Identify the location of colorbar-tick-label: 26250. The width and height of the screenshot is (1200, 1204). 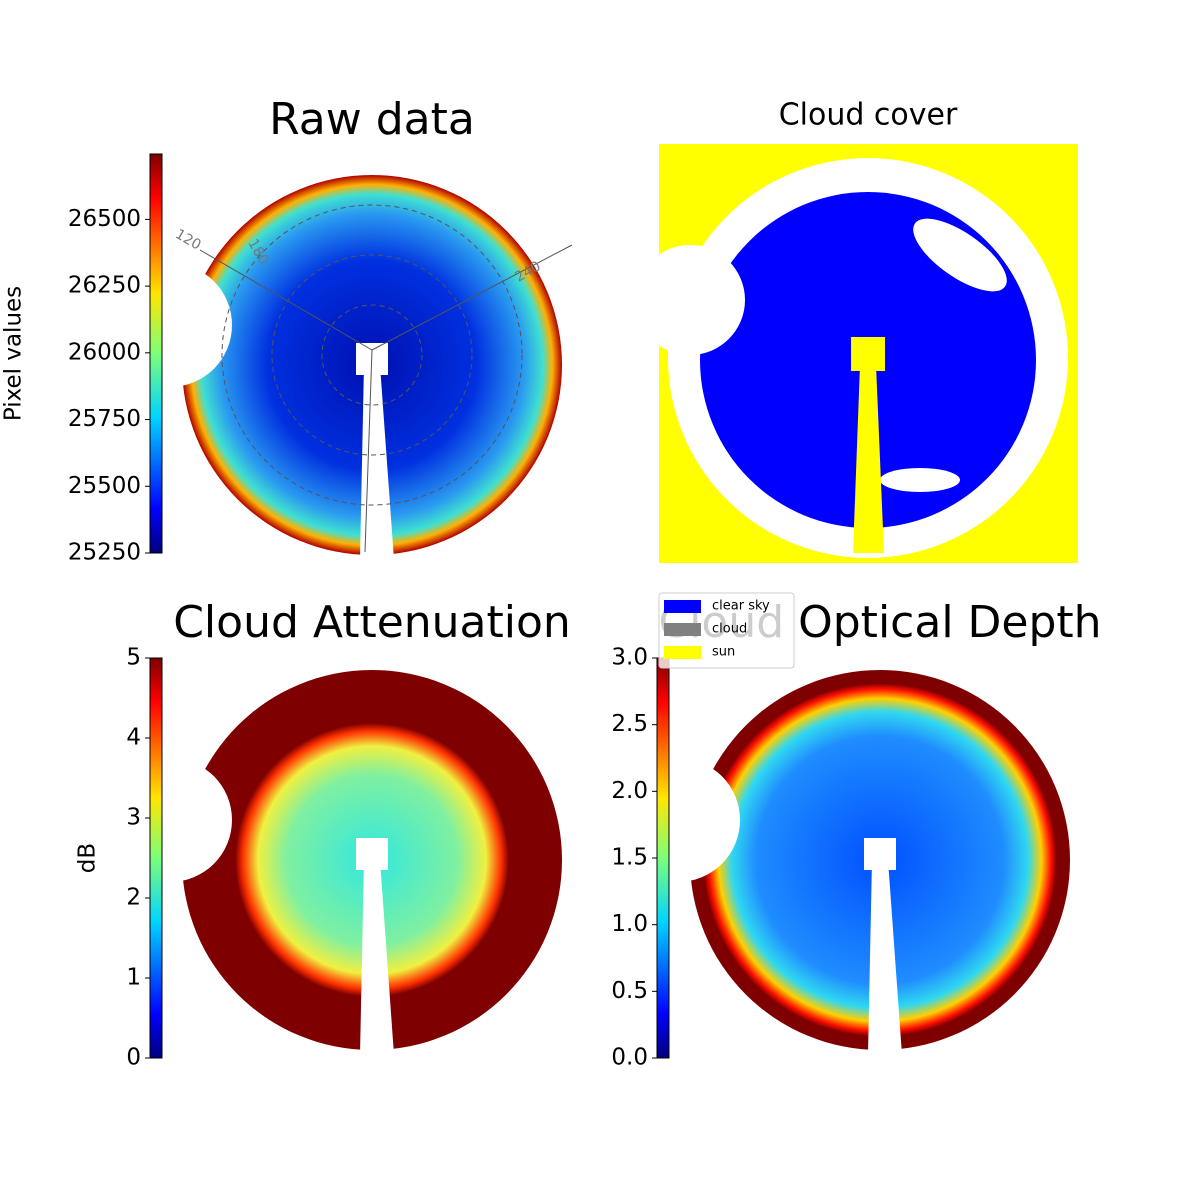
(104, 286).